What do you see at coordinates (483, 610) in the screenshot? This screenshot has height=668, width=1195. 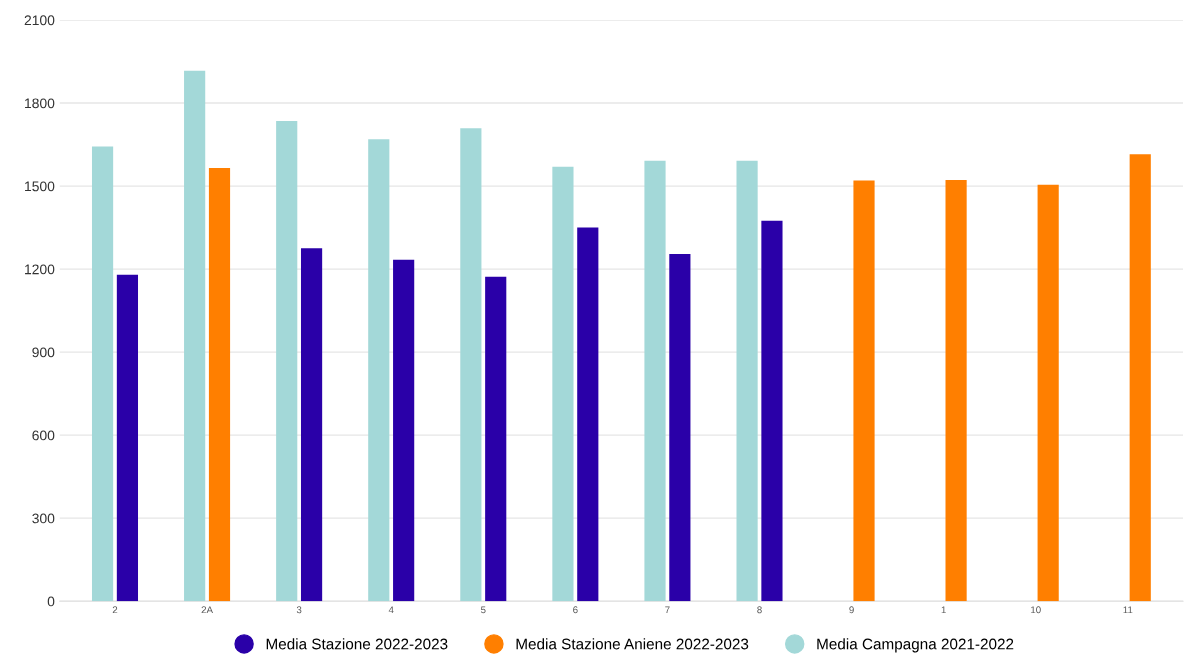 I see `x-tick-label: 5` at bounding box center [483, 610].